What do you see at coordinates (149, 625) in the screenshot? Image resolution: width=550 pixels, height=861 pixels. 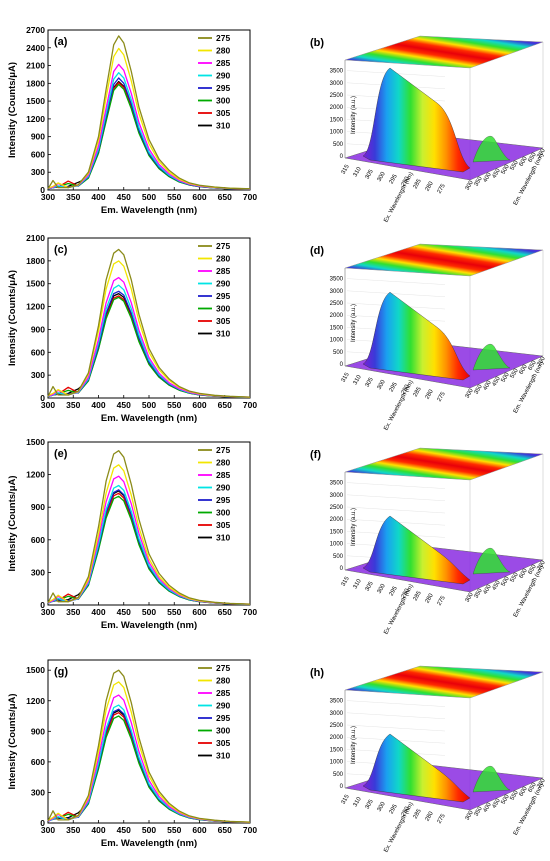 I see `x-axis-label: Em. Wavelength (nm)` at bounding box center [149, 625].